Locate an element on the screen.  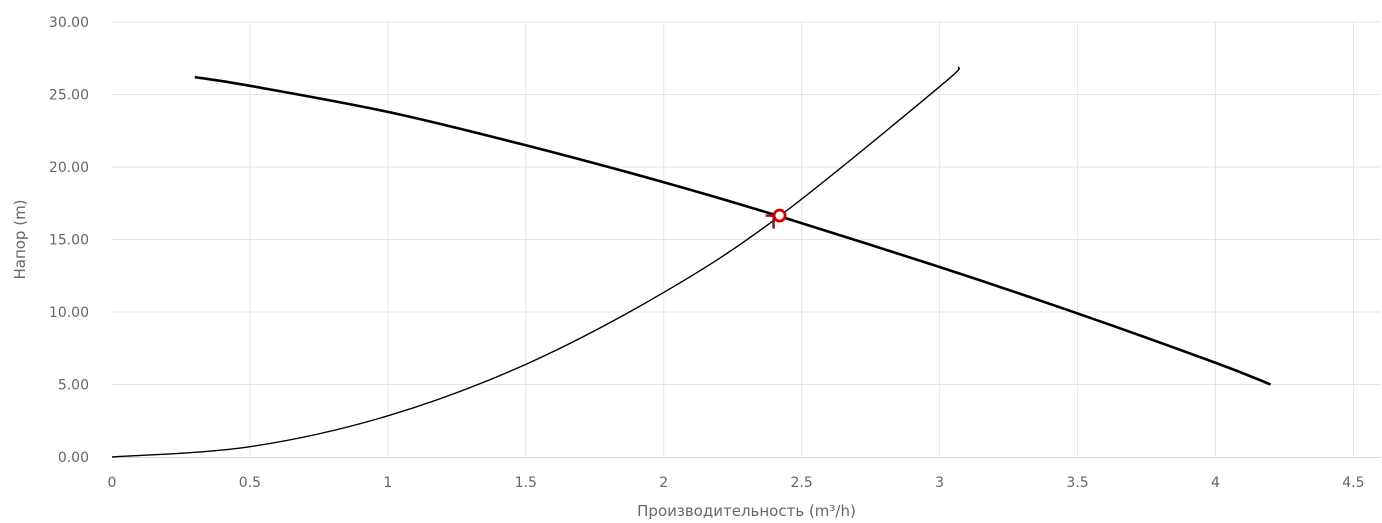
y-tick-labels: 0.00 5.00 10.00 15.00 20.00 25.00 30.00 is located at coordinates (69, 240).